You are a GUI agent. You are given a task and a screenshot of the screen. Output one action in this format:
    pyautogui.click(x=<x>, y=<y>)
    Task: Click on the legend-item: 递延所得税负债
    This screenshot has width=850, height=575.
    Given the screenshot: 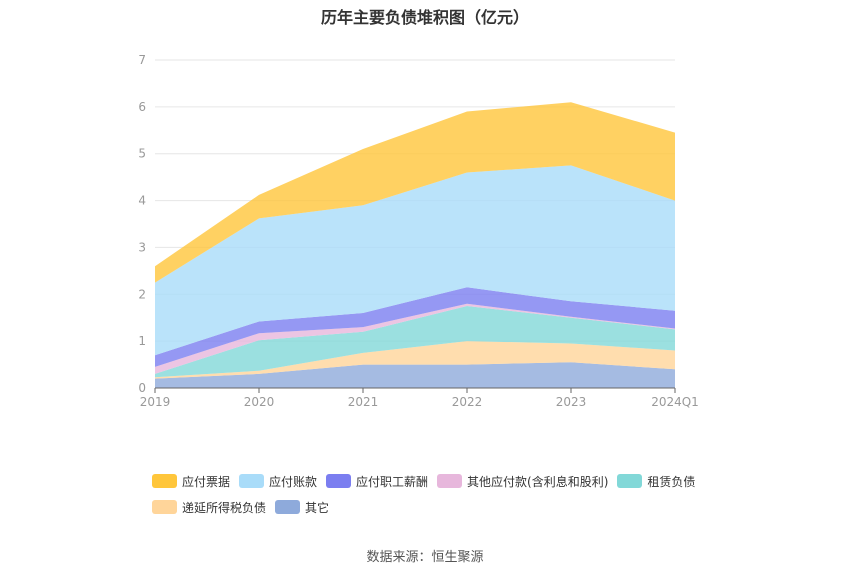 What is the action you would take?
    pyautogui.click(x=209, y=507)
    